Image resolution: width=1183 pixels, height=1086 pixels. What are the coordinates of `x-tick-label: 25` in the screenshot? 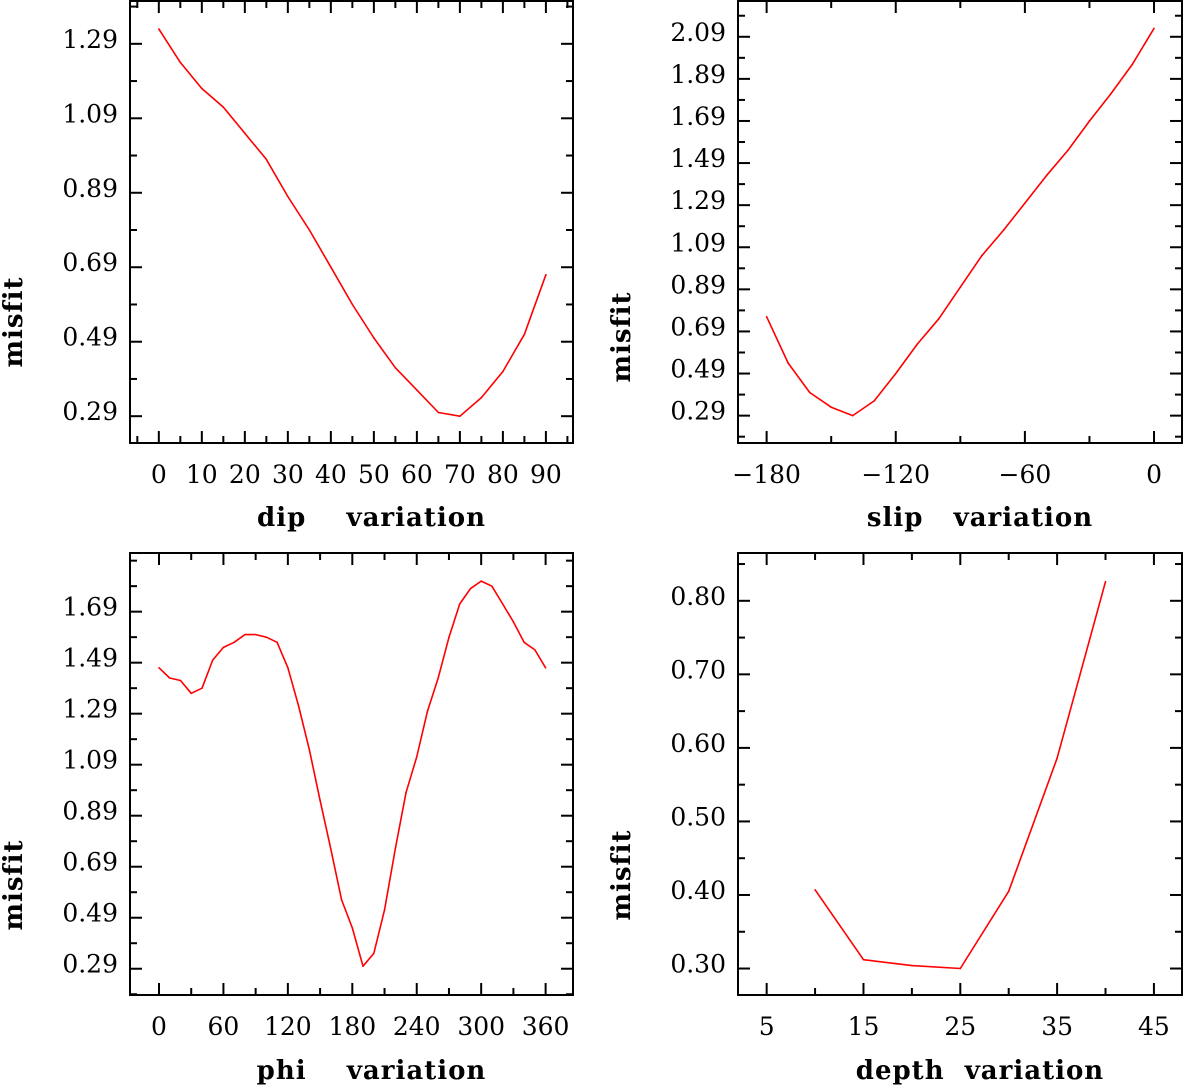 It's located at (960, 1026).